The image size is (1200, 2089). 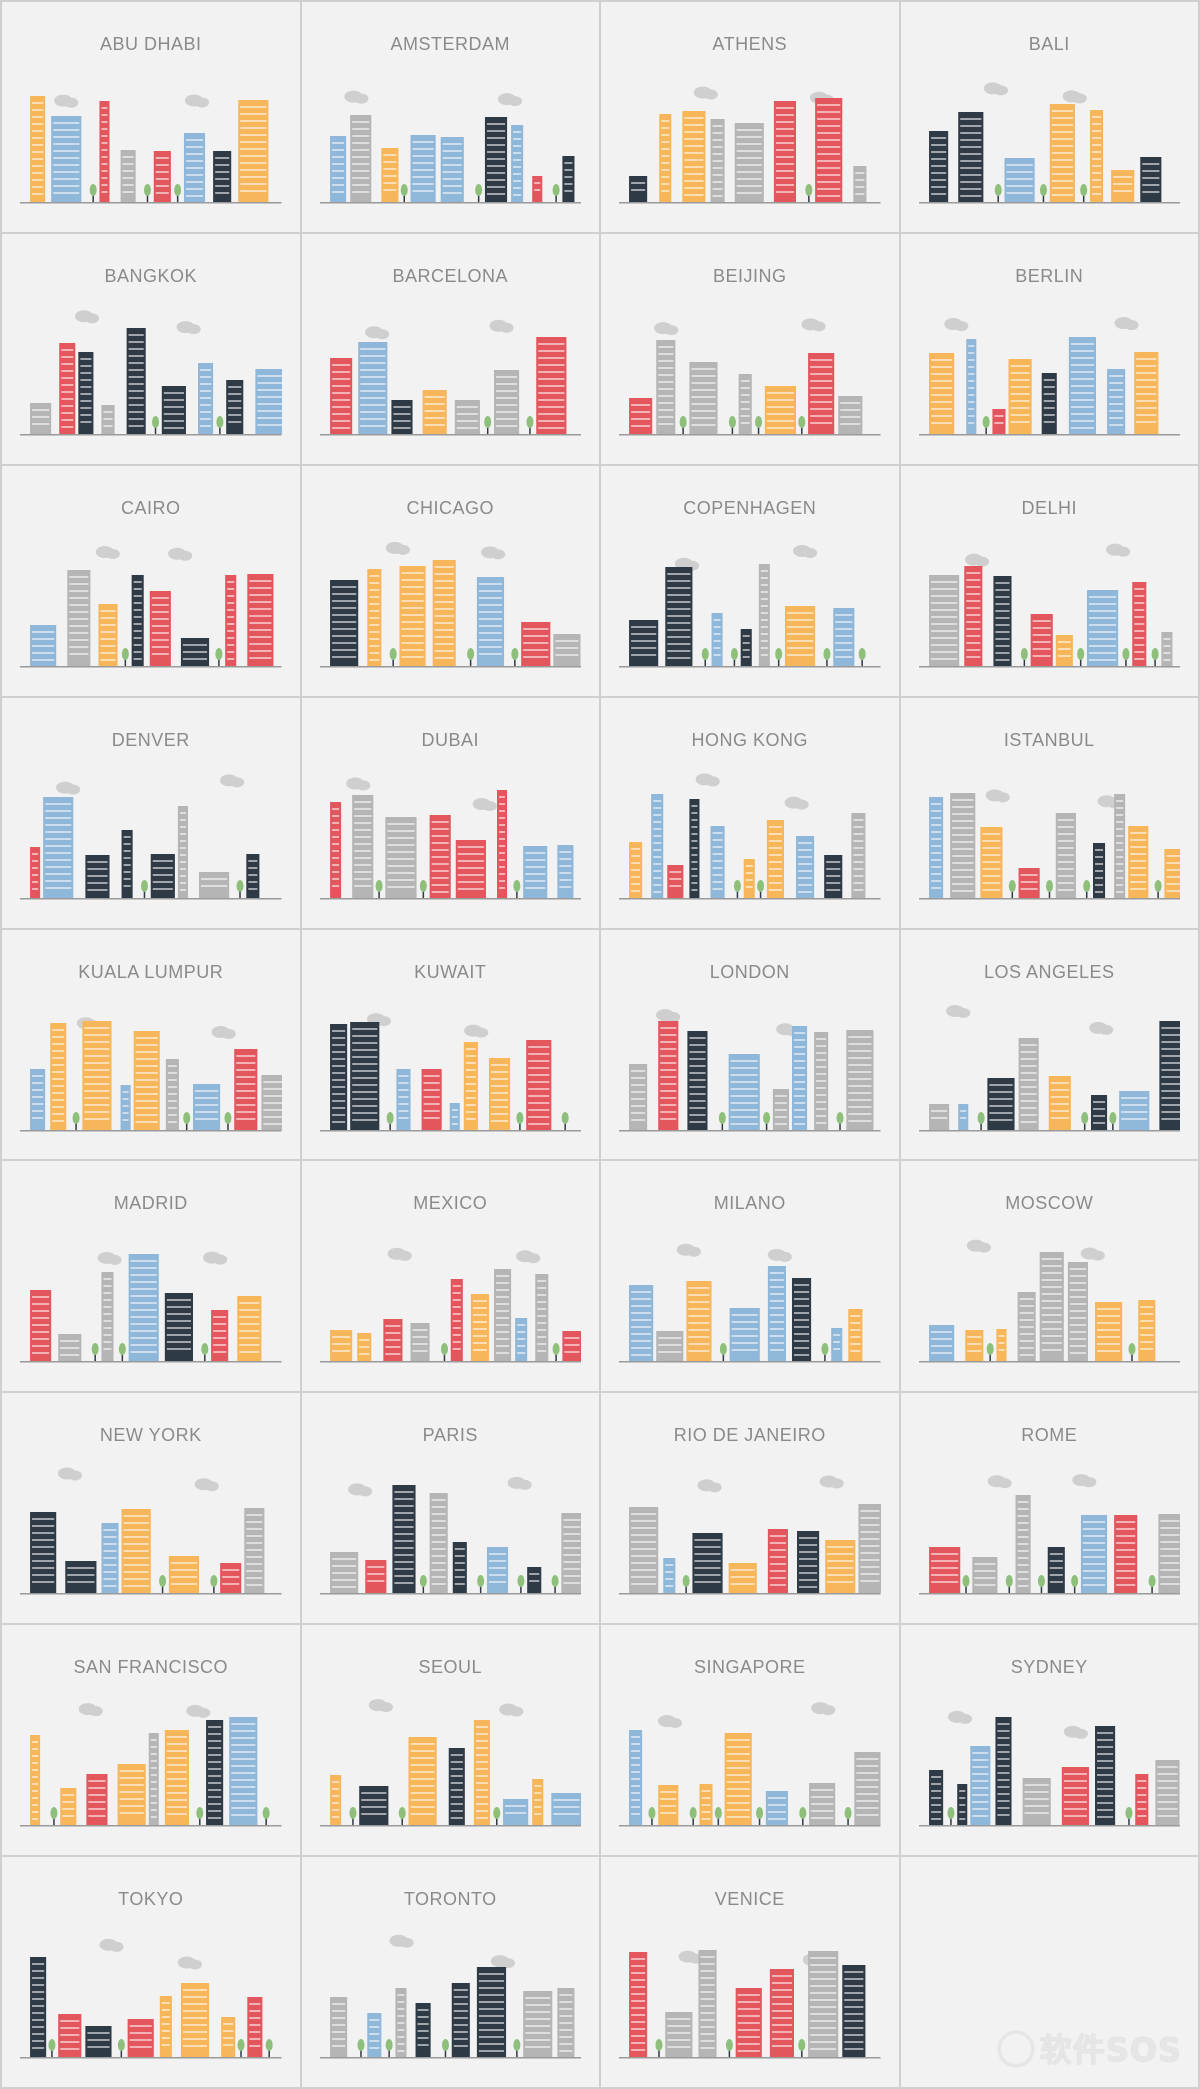 I want to click on city-card: CAIRO, so click(x=151, y=580).